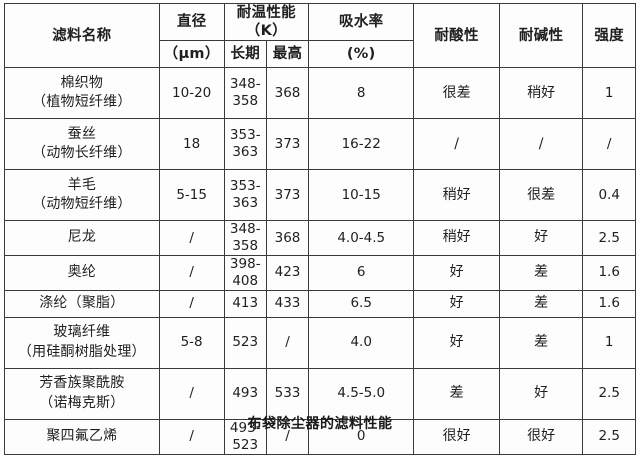 The height and width of the screenshot is (455, 640). I want to click on cell-water-absorption: 6, so click(361, 273).